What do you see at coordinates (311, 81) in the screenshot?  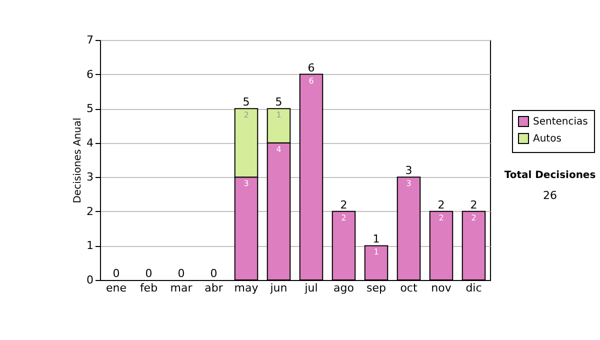 I see `data-label: 6` at bounding box center [311, 81].